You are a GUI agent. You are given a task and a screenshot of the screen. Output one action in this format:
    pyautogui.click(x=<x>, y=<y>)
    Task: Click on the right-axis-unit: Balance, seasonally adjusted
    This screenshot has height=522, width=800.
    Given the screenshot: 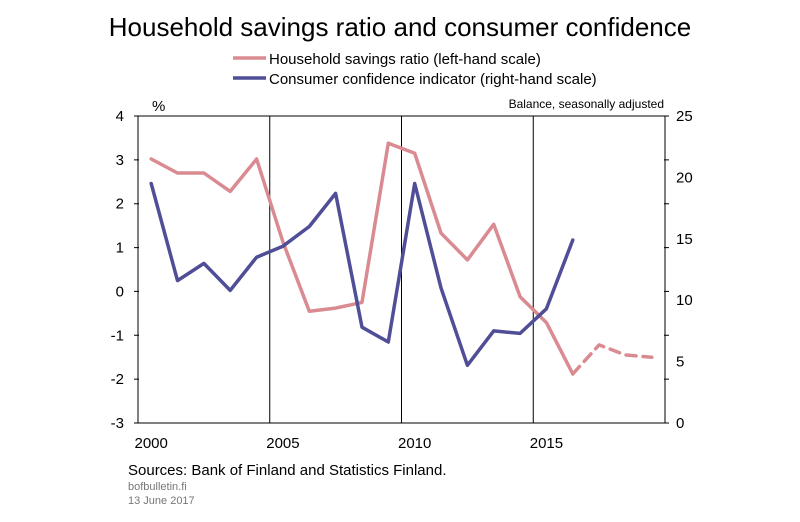 What is the action you would take?
    pyautogui.click(x=586, y=104)
    